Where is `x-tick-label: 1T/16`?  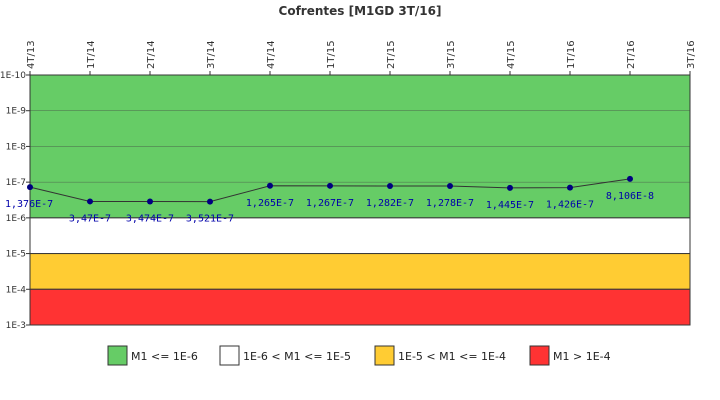
x-tick-label: 1T/16 is located at coordinates (571, 54).